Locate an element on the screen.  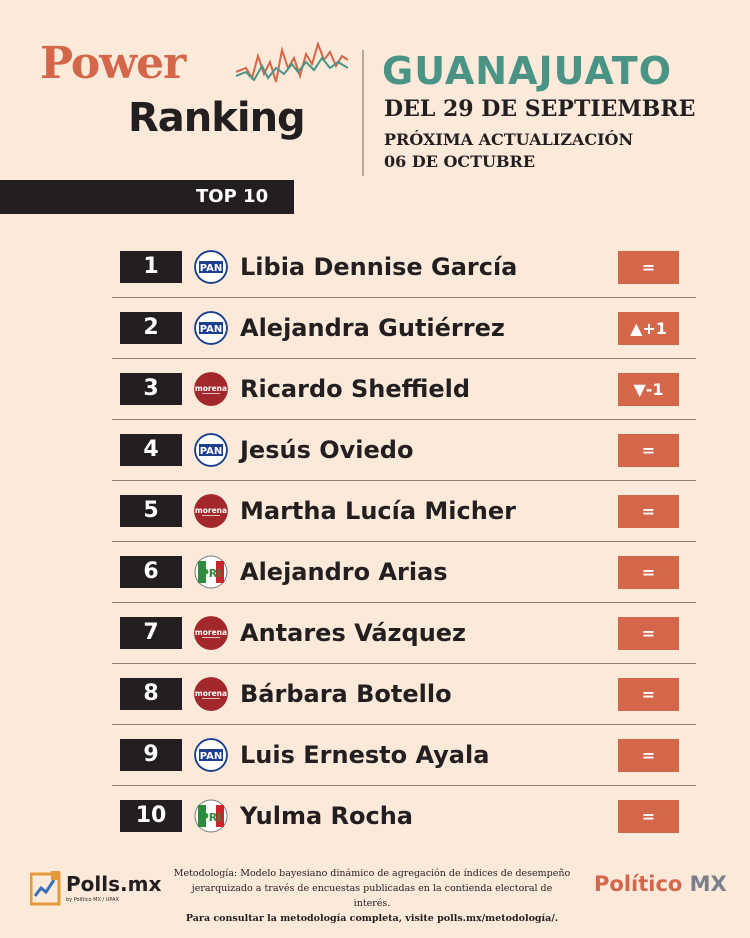
ranking-row: 8 morena Bárbara Botello = is located at coordinates (375, 694).